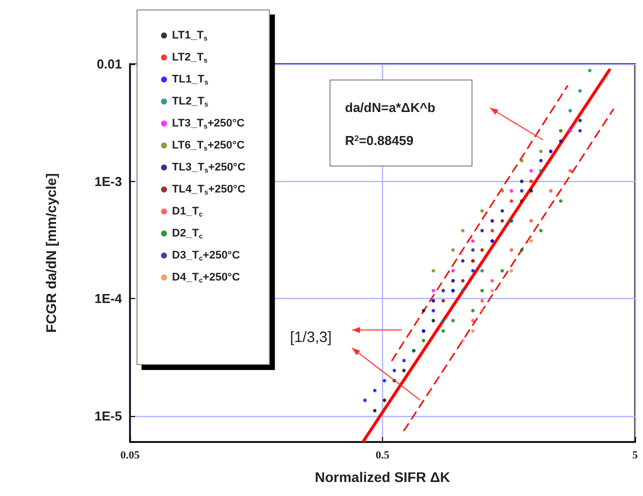 Image resolution: width=643 pixels, height=496 pixels. Describe the element at coordinates (382, 477) in the screenshot. I see `x-axis-title: Normalized SIFR ΔK` at that location.